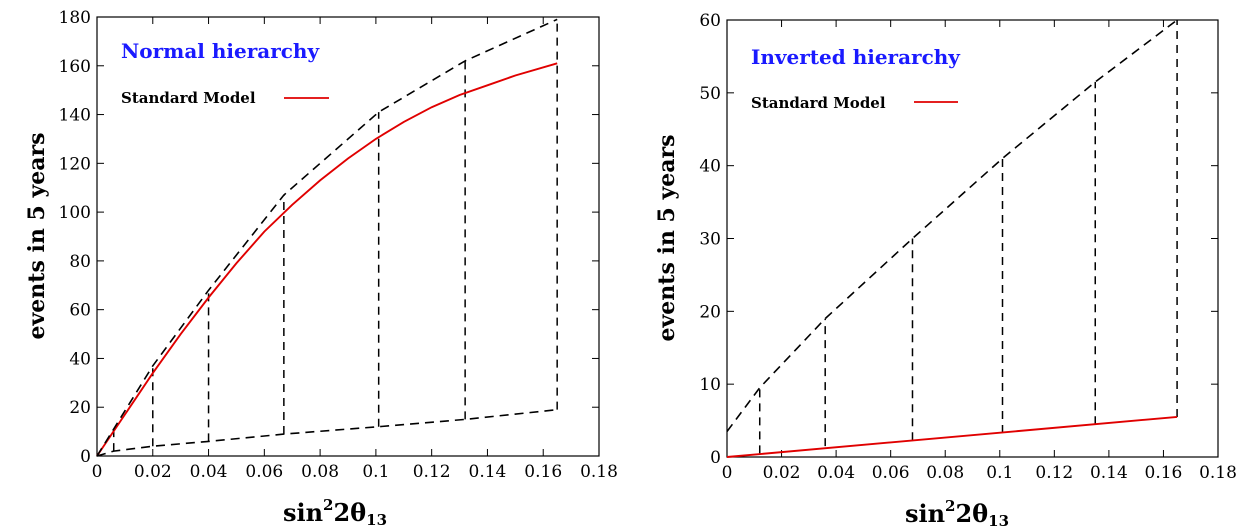 This screenshot has width=1257, height=531. What do you see at coordinates (75, 18) in the screenshot?
I see `y-tick-label: 180` at bounding box center [75, 18].